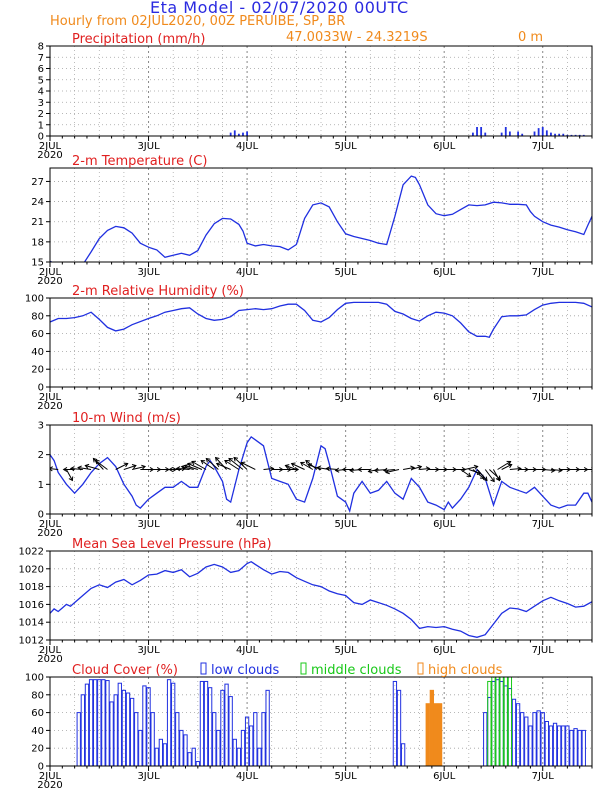 The image size is (612, 792). What do you see at coordinates (41, 58) in the screenshot?
I see `precipitation-ytick-label: 7` at bounding box center [41, 58].